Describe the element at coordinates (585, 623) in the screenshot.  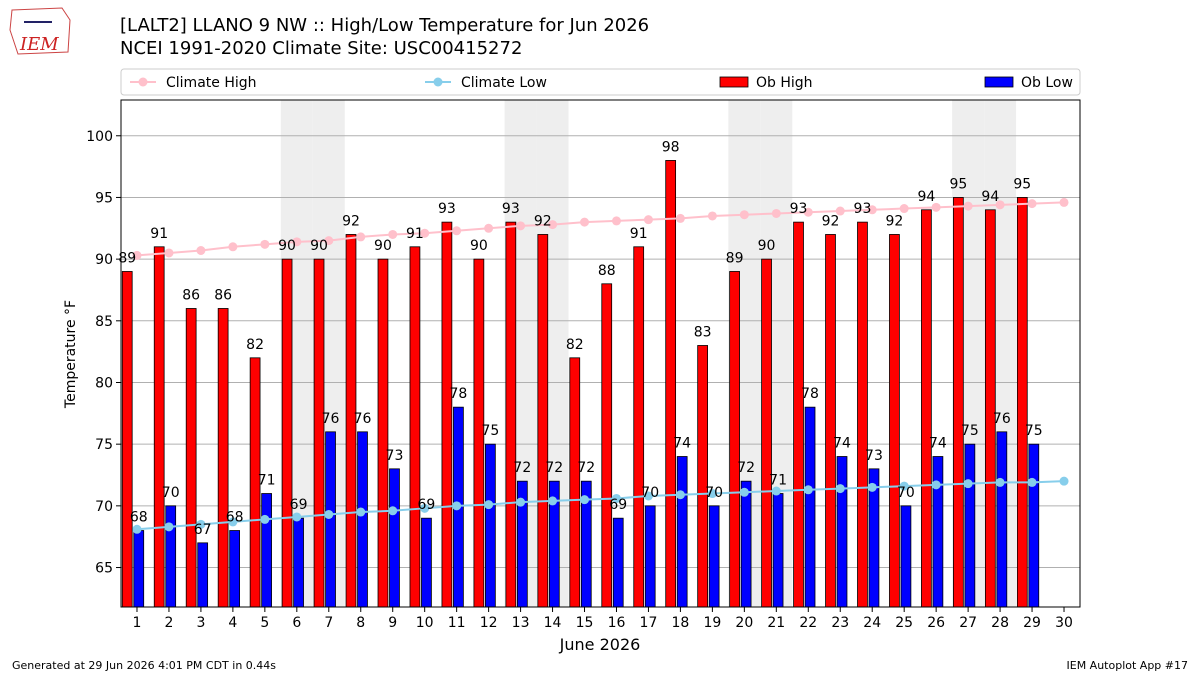
I see `x-tick-label: 15` at that location.